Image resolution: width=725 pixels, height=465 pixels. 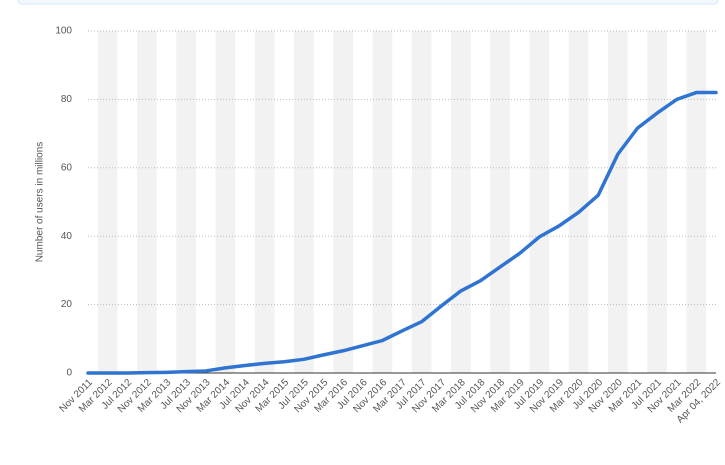 What do you see at coordinates (69, 373) in the screenshot?
I see `y-tick-label: 0` at bounding box center [69, 373].